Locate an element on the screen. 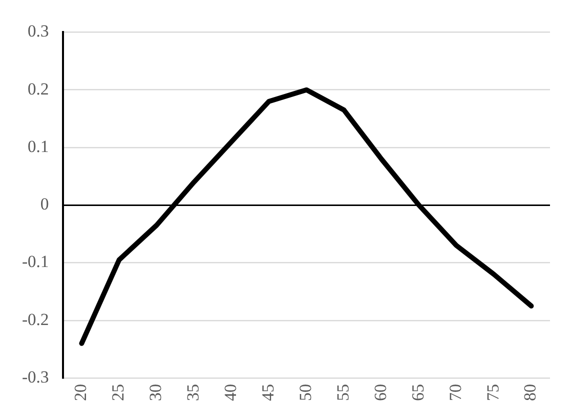 This screenshot has height=415, width=570. y-tick-label: 0.2 is located at coordinates (38, 88).